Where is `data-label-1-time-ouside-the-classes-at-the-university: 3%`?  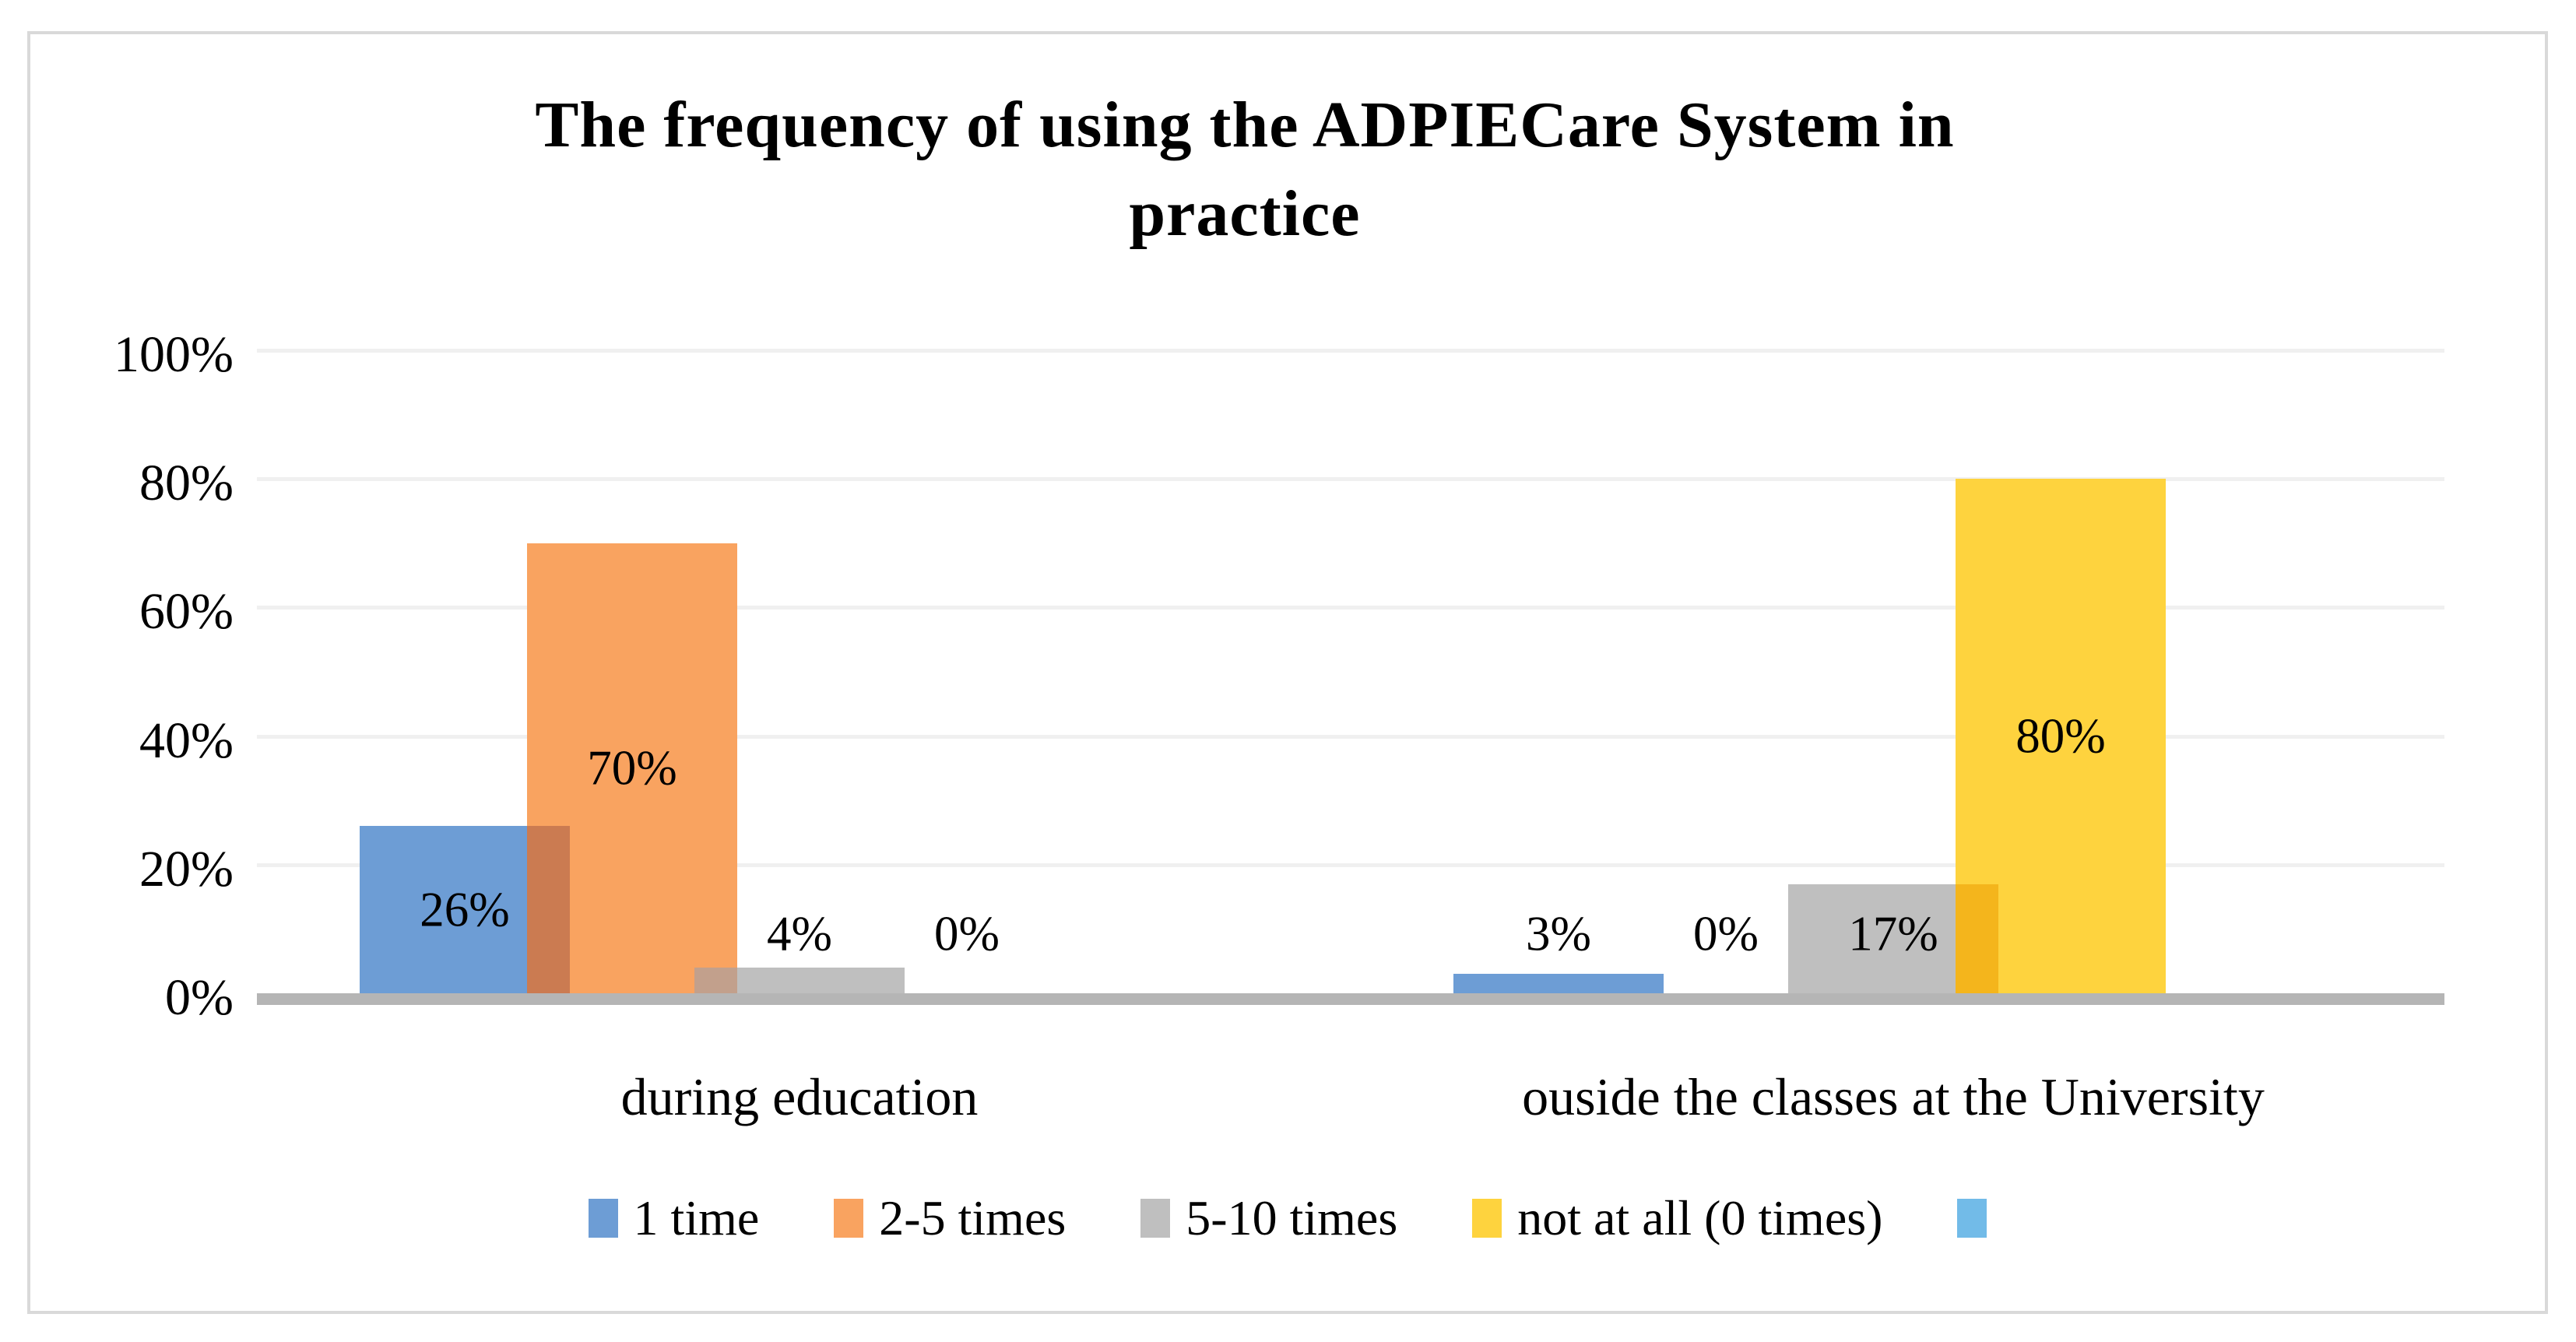 data-label-1-time-ouside-the-classes-at-the-university: 3% is located at coordinates (1558, 933).